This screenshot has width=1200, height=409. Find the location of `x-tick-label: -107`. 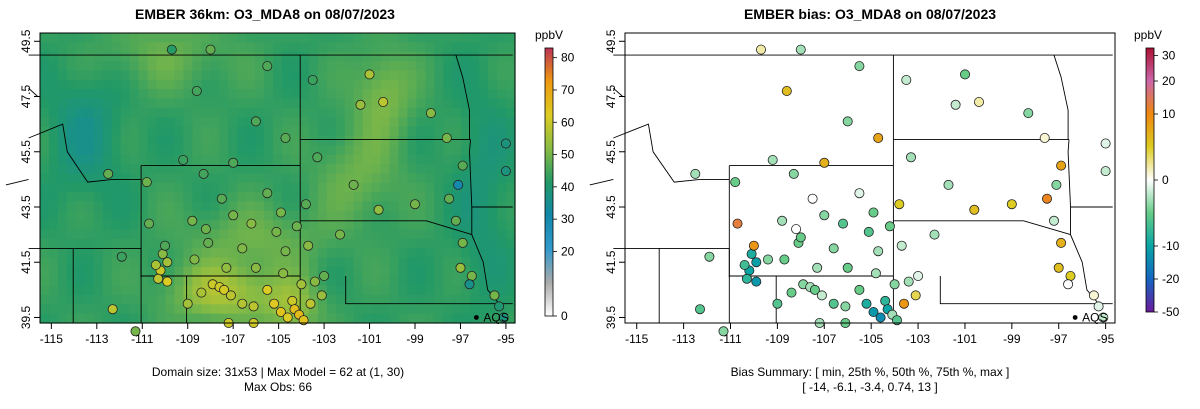

x-tick-label: -107 is located at coordinates (233, 339).